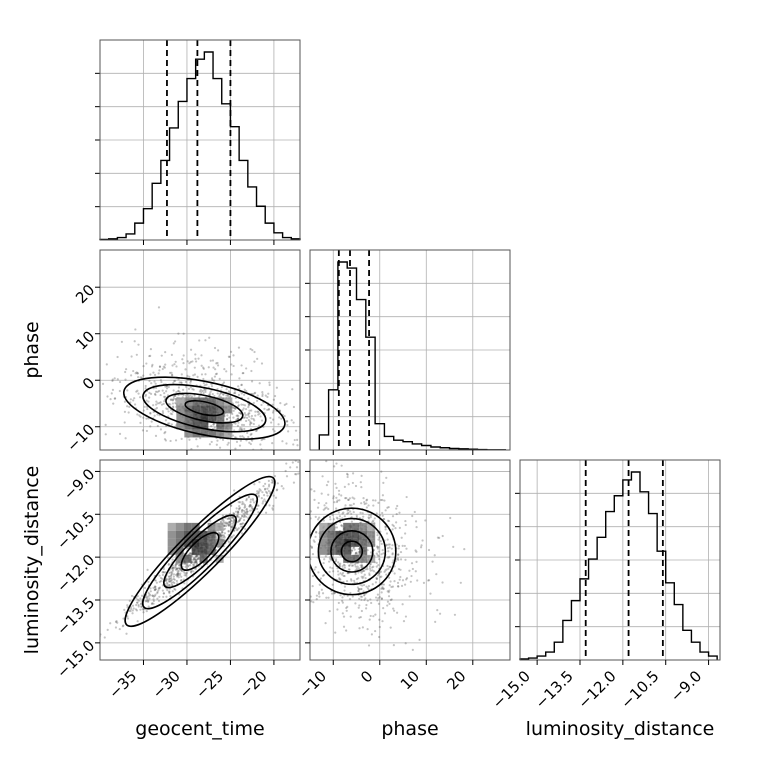 The width and height of the screenshot is (760, 760). What do you see at coordinates (200, 551) in the screenshot?
I see `contour-line` at bounding box center [200, 551].